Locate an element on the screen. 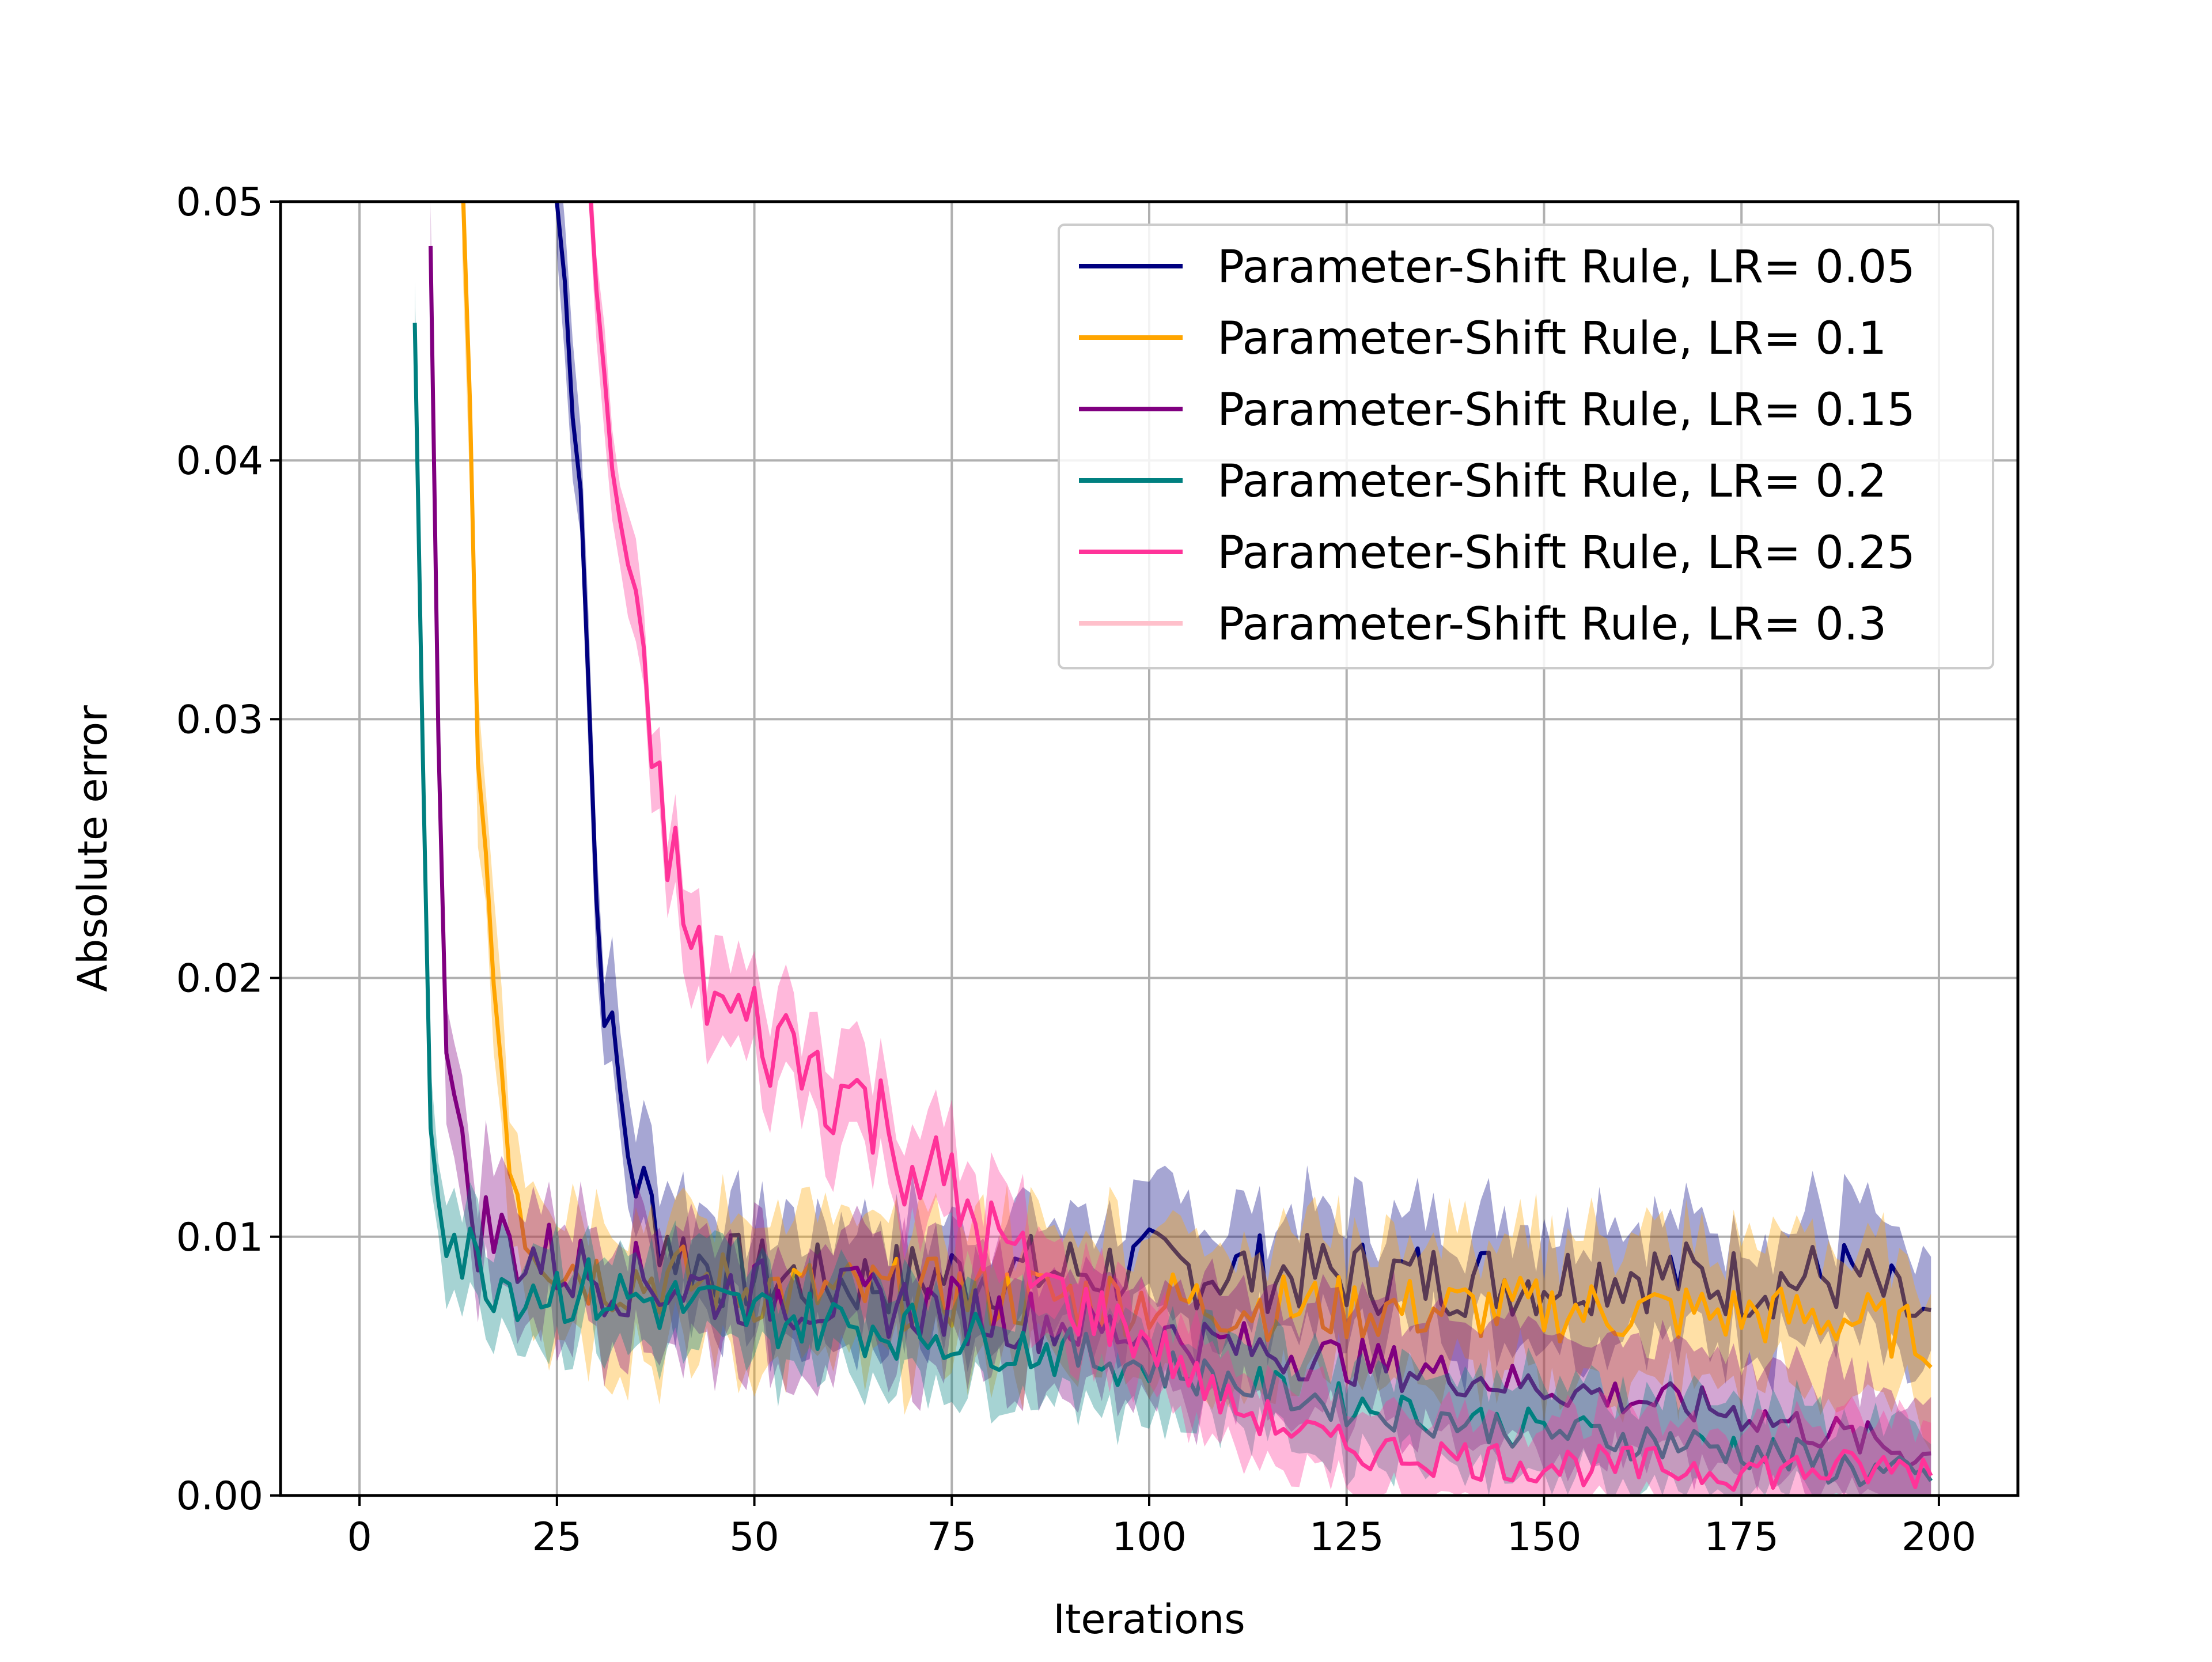 The image size is (2212, 1662). x-tick-label: 25 is located at coordinates (557, 1538).